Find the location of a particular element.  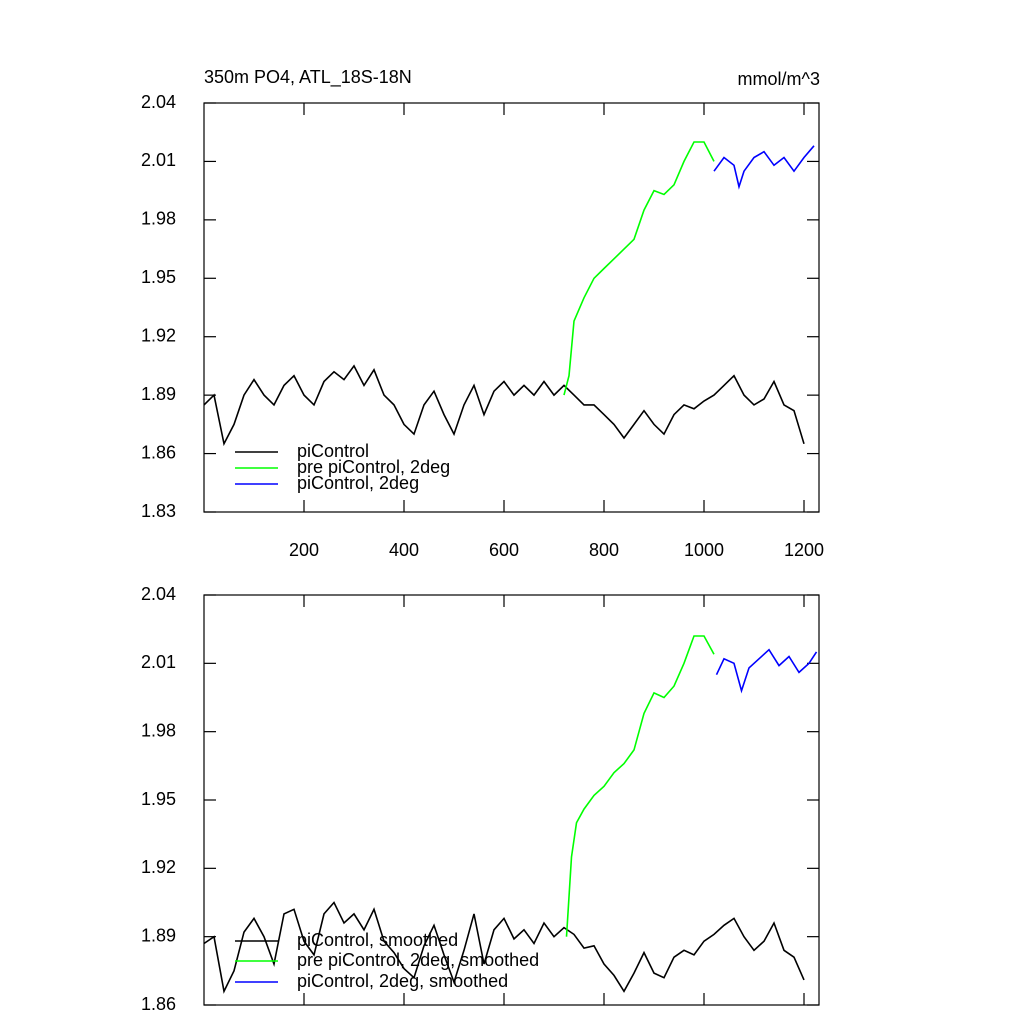

x-tick-label: 1200 is located at coordinates (804, 550).